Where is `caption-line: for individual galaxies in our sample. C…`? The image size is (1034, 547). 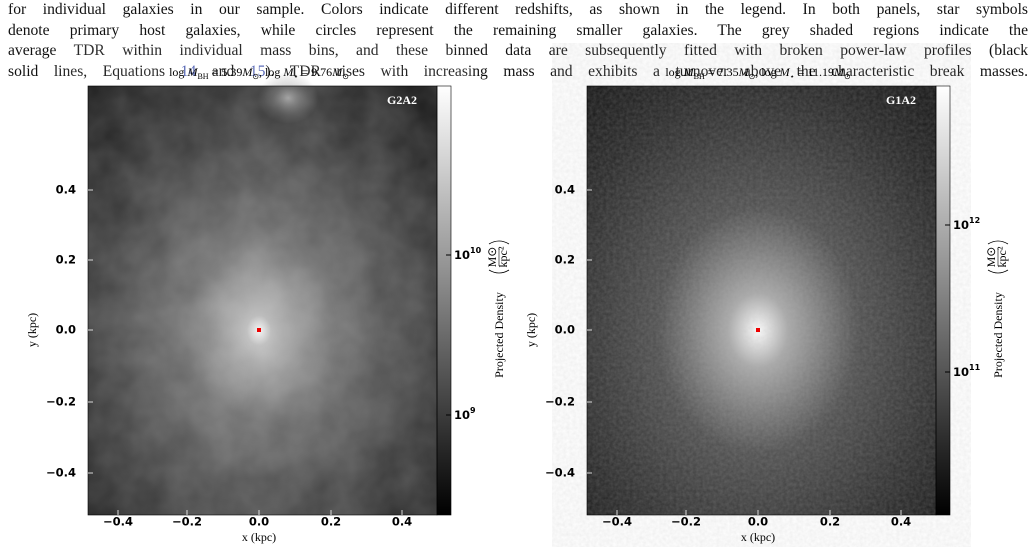
caption-line: for individual galaxies in our sample. C… is located at coordinates (518, 9).